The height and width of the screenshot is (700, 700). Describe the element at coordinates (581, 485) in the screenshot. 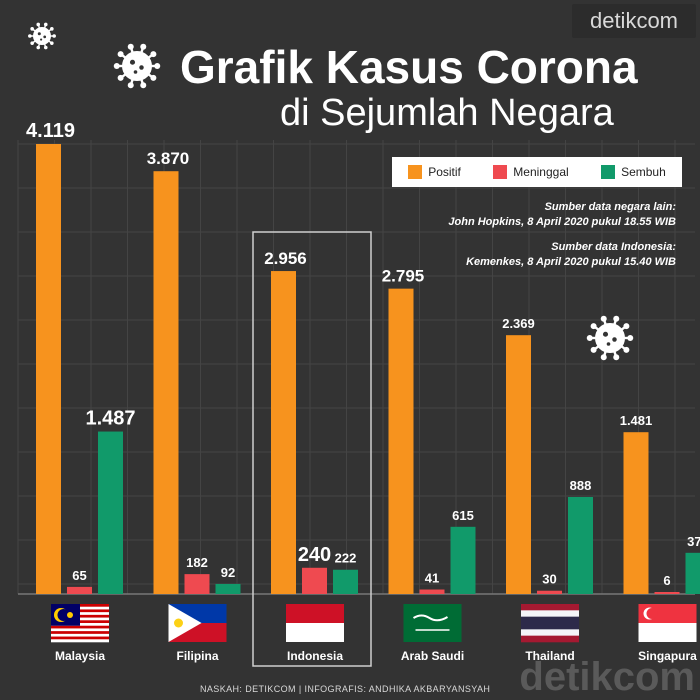

I see `data-label-sembuh-thailand: 888` at that location.